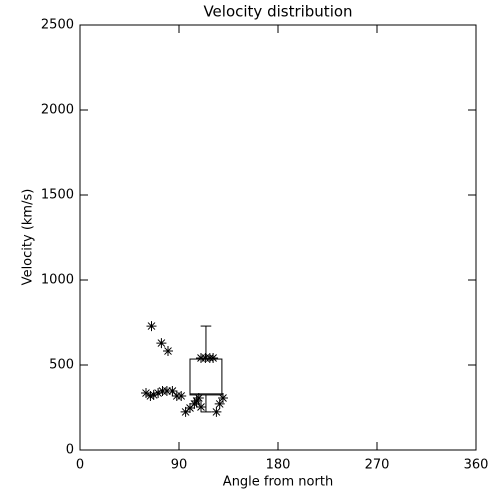 The image size is (500, 500). What do you see at coordinates (278, 465) in the screenshot?
I see `x-tick-label: 180` at bounding box center [278, 465].